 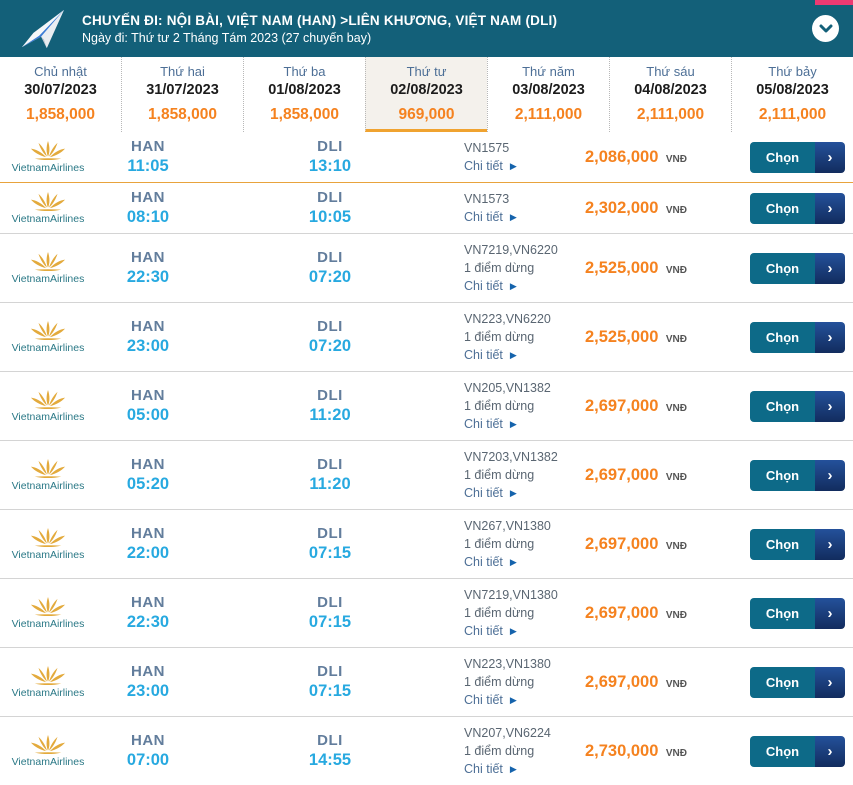 I want to click on date-tab: Thứ bảy 05/08/2023 2,111,000, so click(x=792, y=94).